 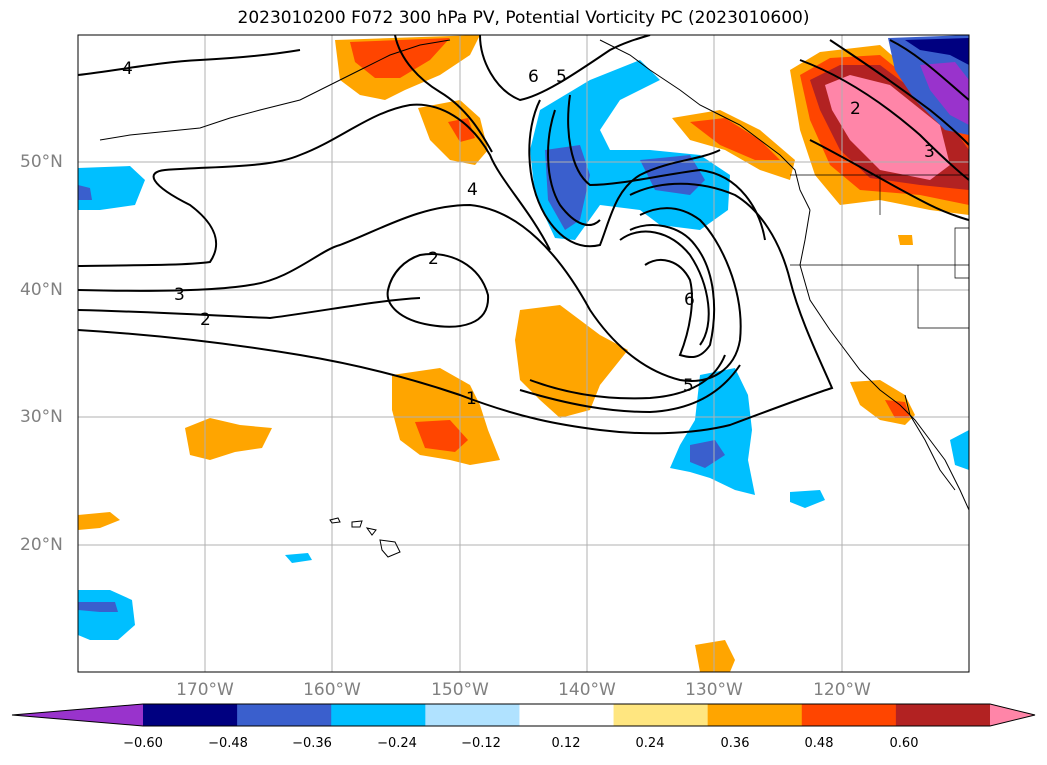 I want to click on colorbar-tick-label: −0.36, so click(x=312, y=743).